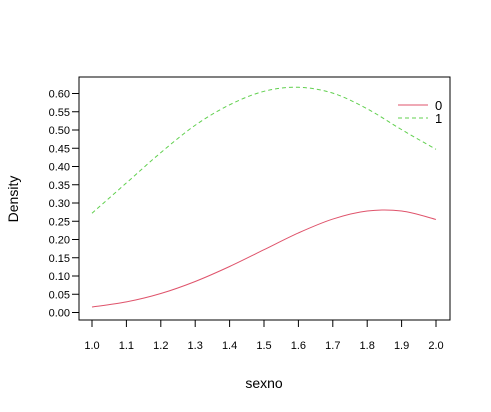 The width and height of the screenshot is (491, 412). Describe the element at coordinates (195, 346) in the screenshot. I see `x-tick-label: 1.3` at that location.